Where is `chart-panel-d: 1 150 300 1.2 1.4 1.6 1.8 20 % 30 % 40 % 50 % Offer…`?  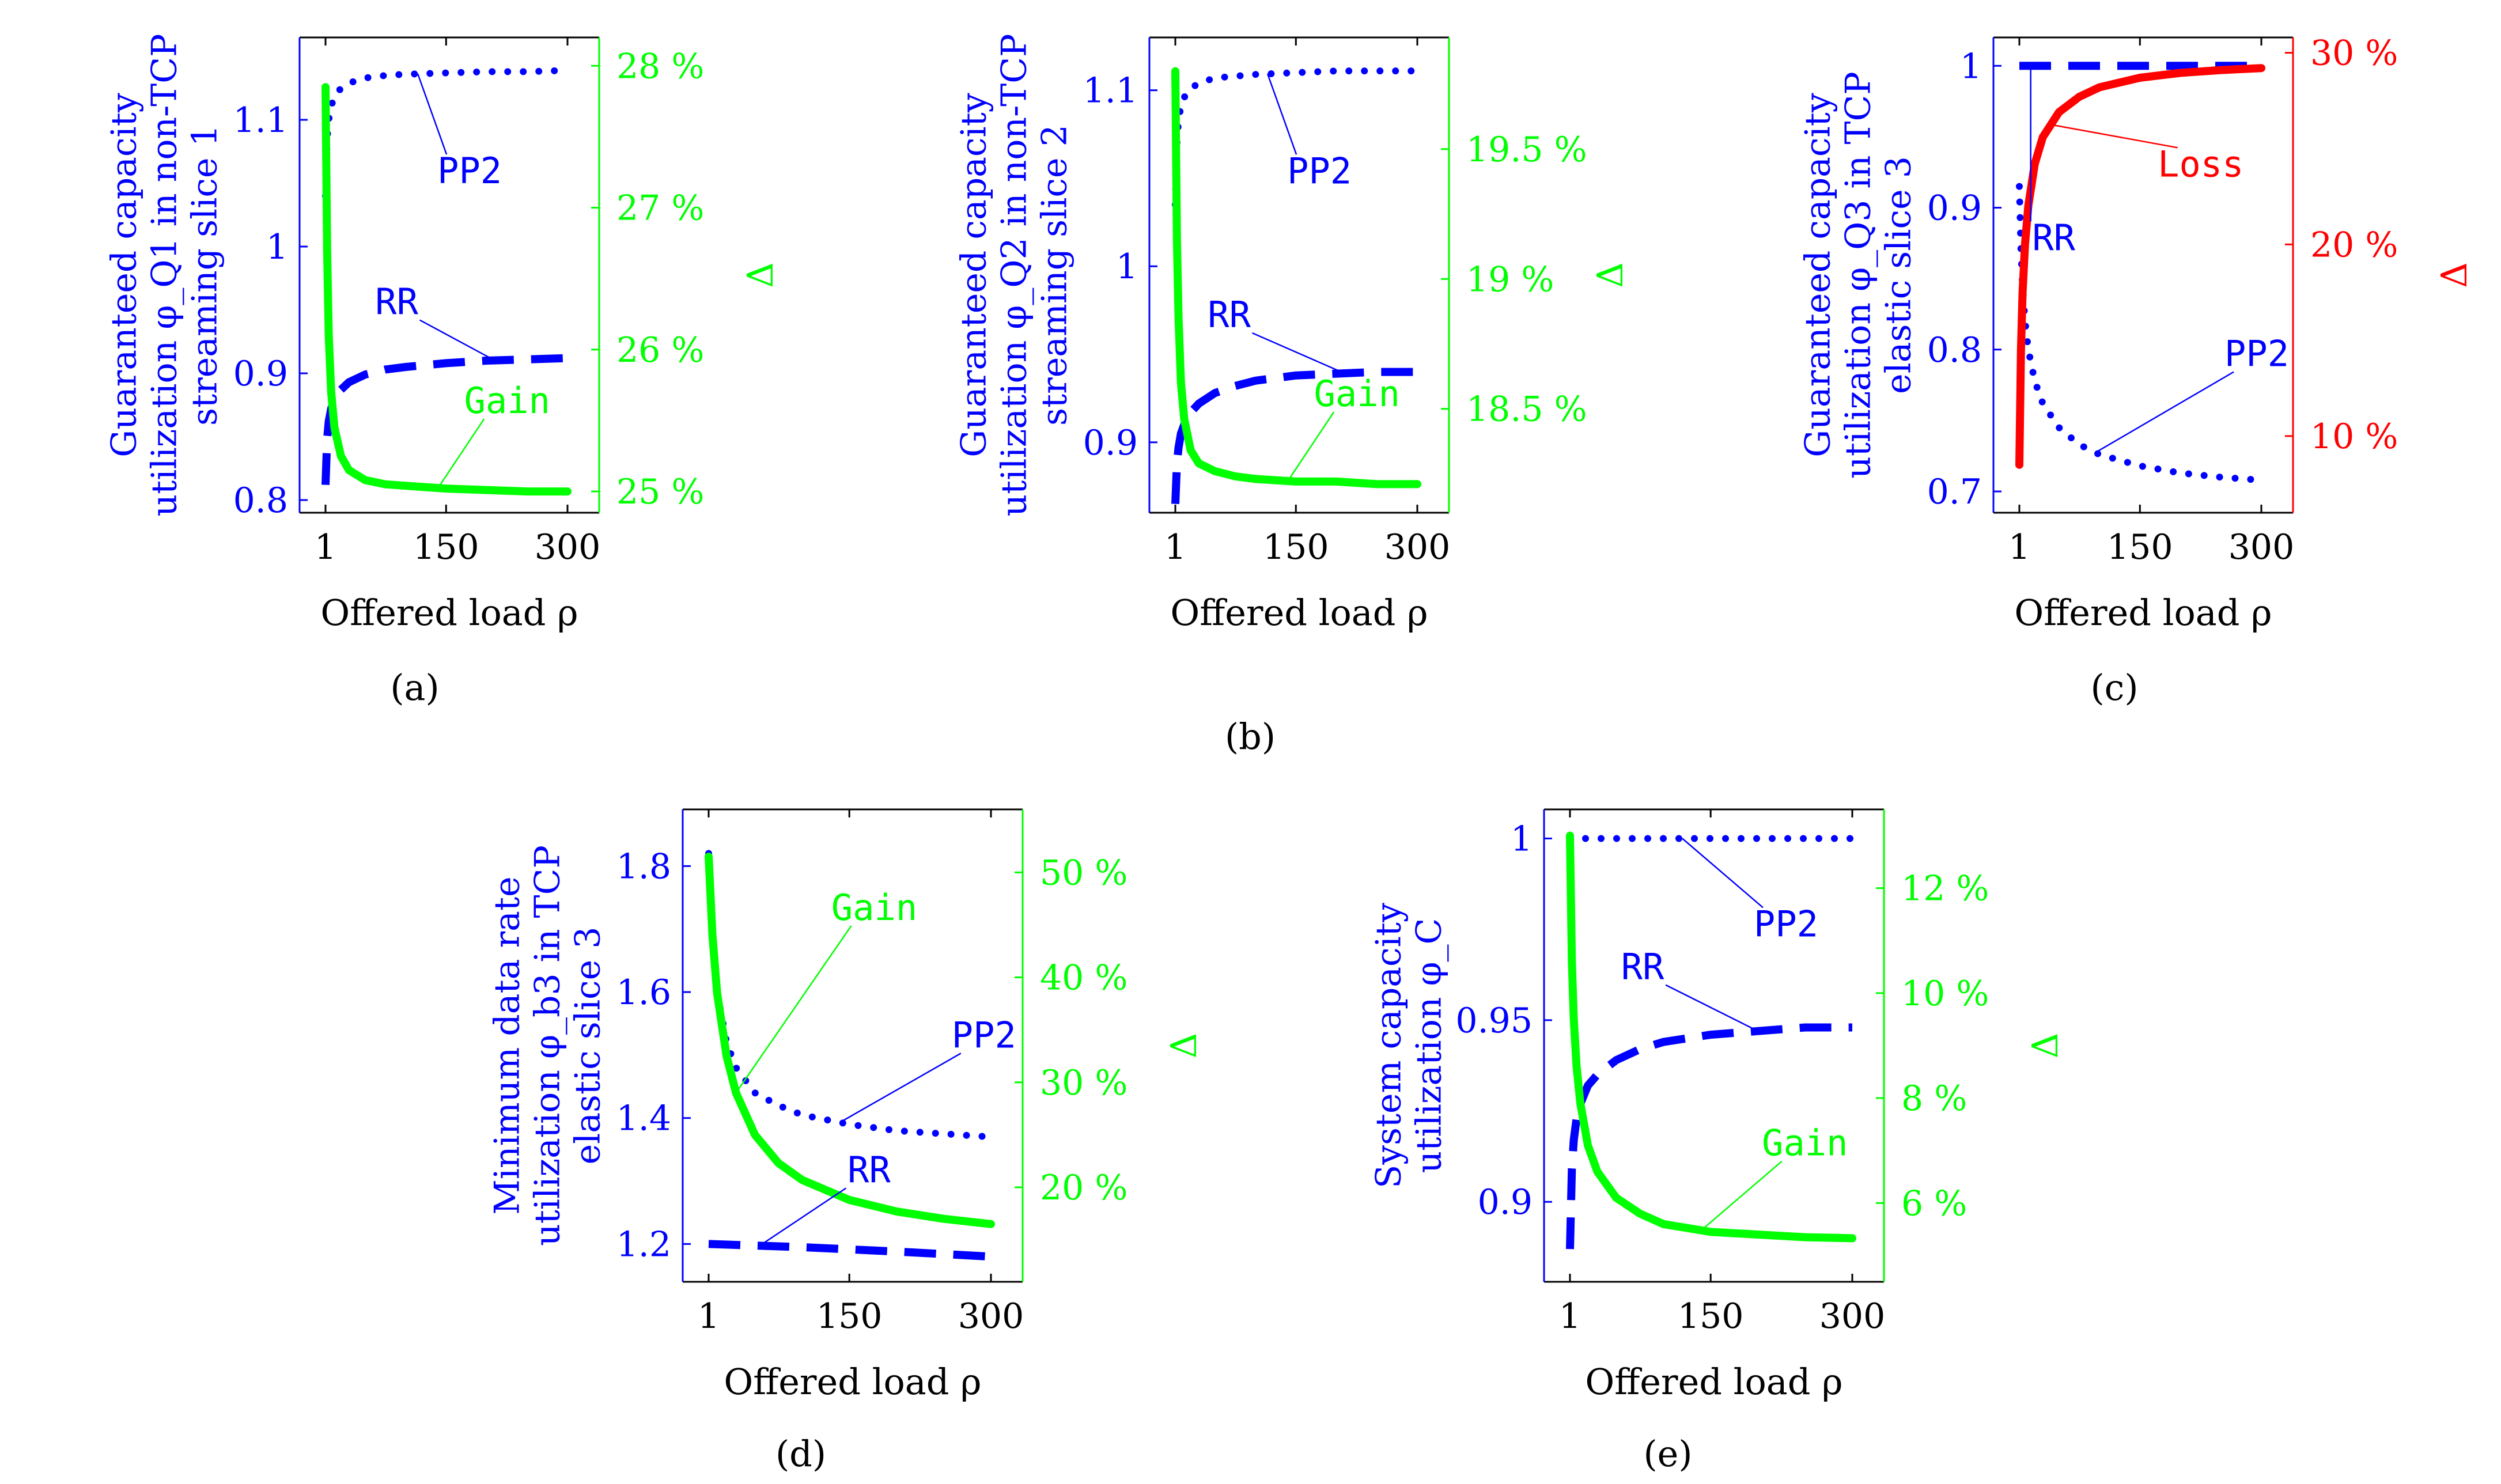
chart-panel-d: 1 150 300 1.2 1.4 1.6 1.8 20 % 30 % 40 % 50 % Offer… is located at coordinates (846, 1141).